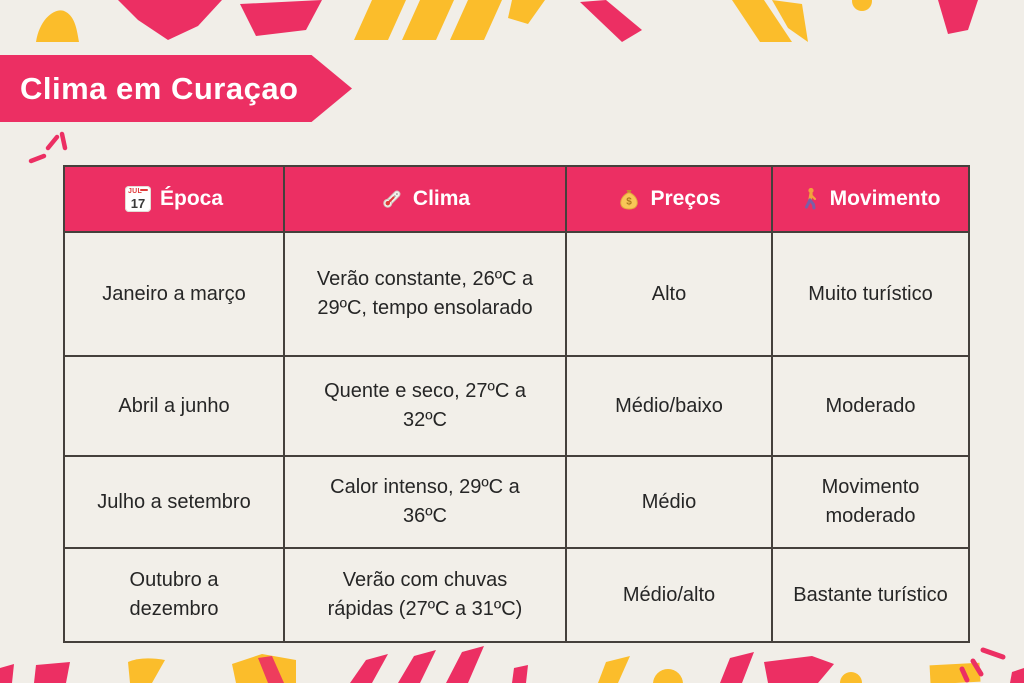 The height and width of the screenshot is (683, 1024). What do you see at coordinates (191, 198) in the screenshot?
I see `column-label-epoca: Época` at bounding box center [191, 198].